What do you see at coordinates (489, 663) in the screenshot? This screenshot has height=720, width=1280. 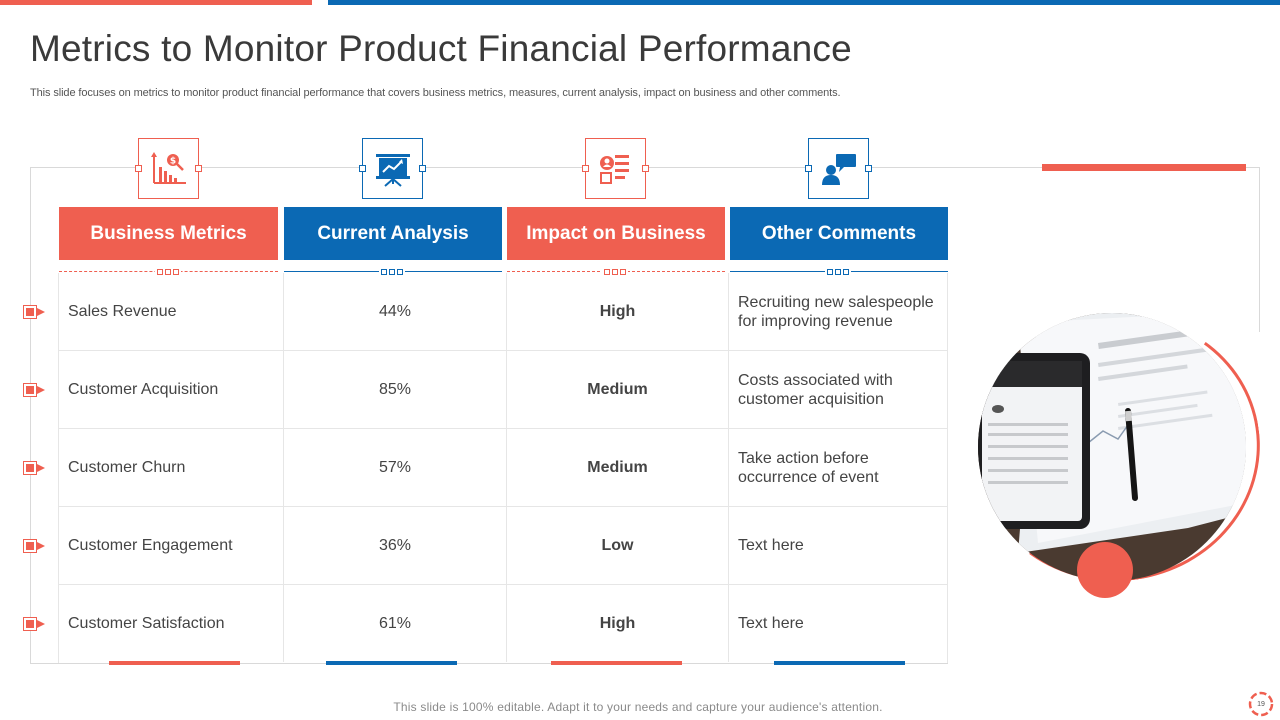 I see `frame-line-bottom` at bounding box center [489, 663].